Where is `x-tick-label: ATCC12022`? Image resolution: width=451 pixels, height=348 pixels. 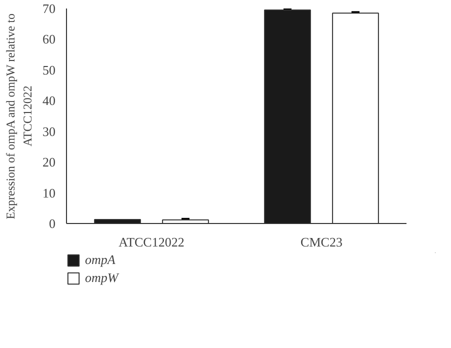
x-tick-label: ATCC12022 is located at coordinates (151, 242).